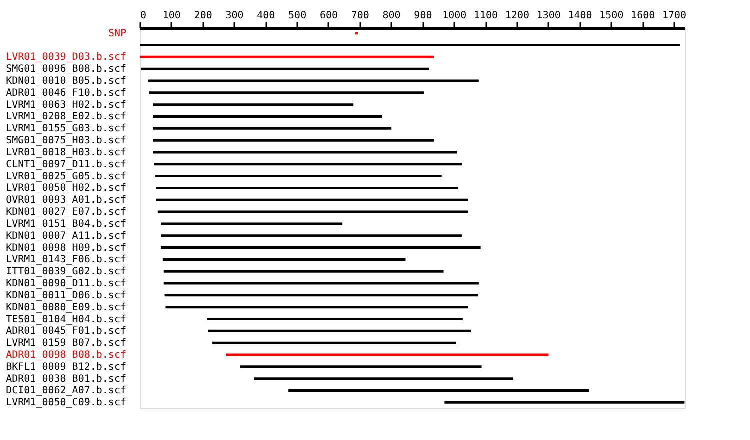 The width and height of the screenshot is (750, 440). What do you see at coordinates (66, 260) in the screenshot?
I see `y-tick-label: LVRM1_0143_F06.b.scf` at bounding box center [66, 260].